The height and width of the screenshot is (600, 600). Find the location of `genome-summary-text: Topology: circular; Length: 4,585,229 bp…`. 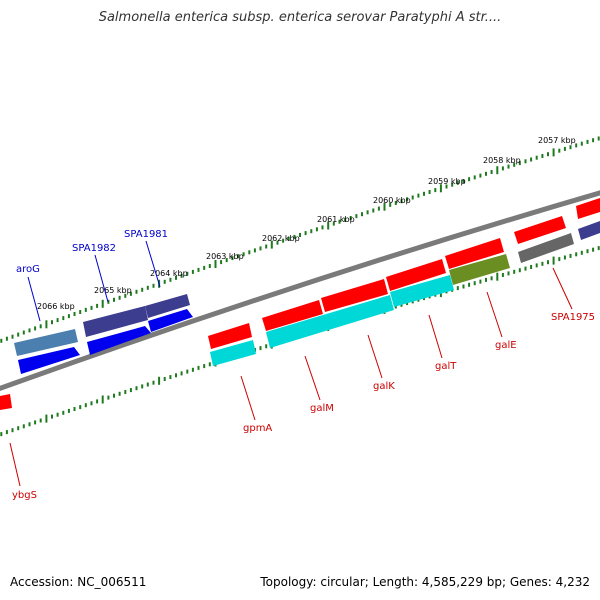

genome-summary-text: Topology: circular; Length: 4,585,229 bp… is located at coordinates (425, 582).